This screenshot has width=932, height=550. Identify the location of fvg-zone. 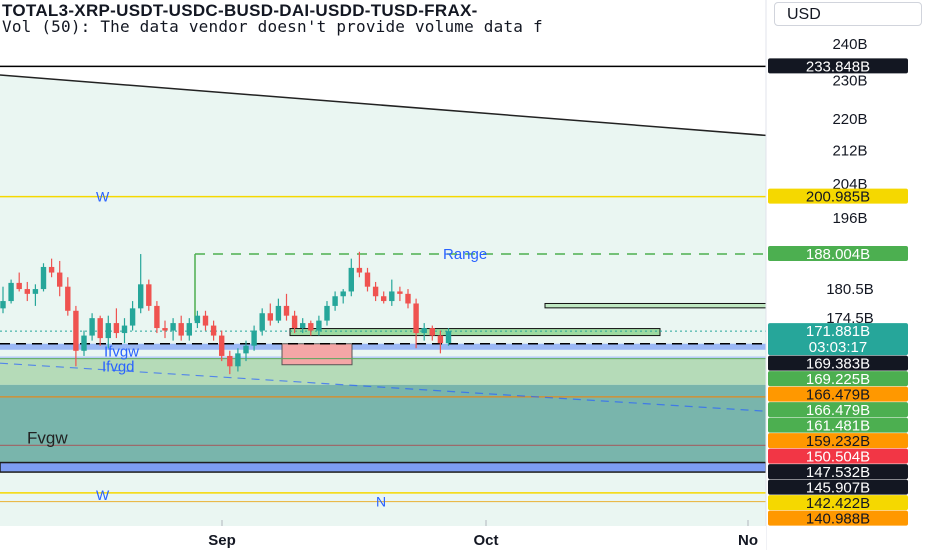
(383, 423).